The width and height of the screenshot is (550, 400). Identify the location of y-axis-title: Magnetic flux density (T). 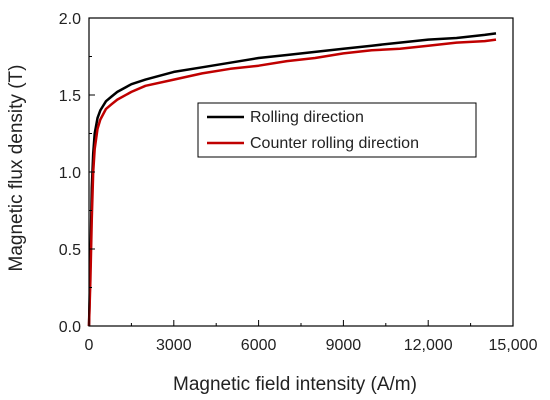
(16, 168).